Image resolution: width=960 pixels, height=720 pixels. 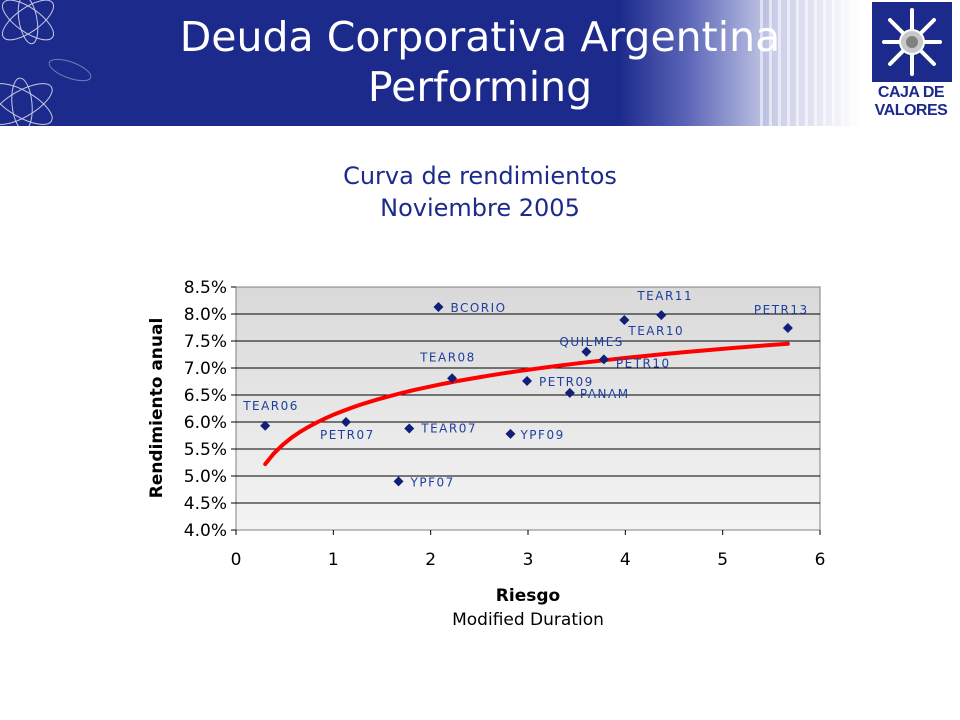 What do you see at coordinates (236, 560) in the screenshot?
I see `x-tick-label: 0` at bounding box center [236, 560].